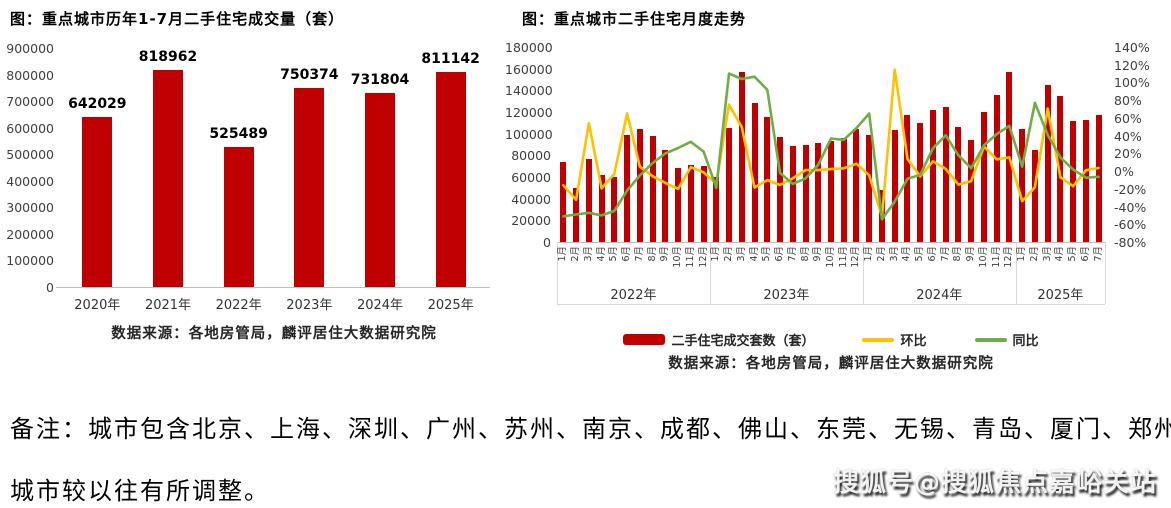  Describe the element at coordinates (743, 341) in the screenshot. I see `legend-bar-label: 二手住宅成交套数（套）` at that location.